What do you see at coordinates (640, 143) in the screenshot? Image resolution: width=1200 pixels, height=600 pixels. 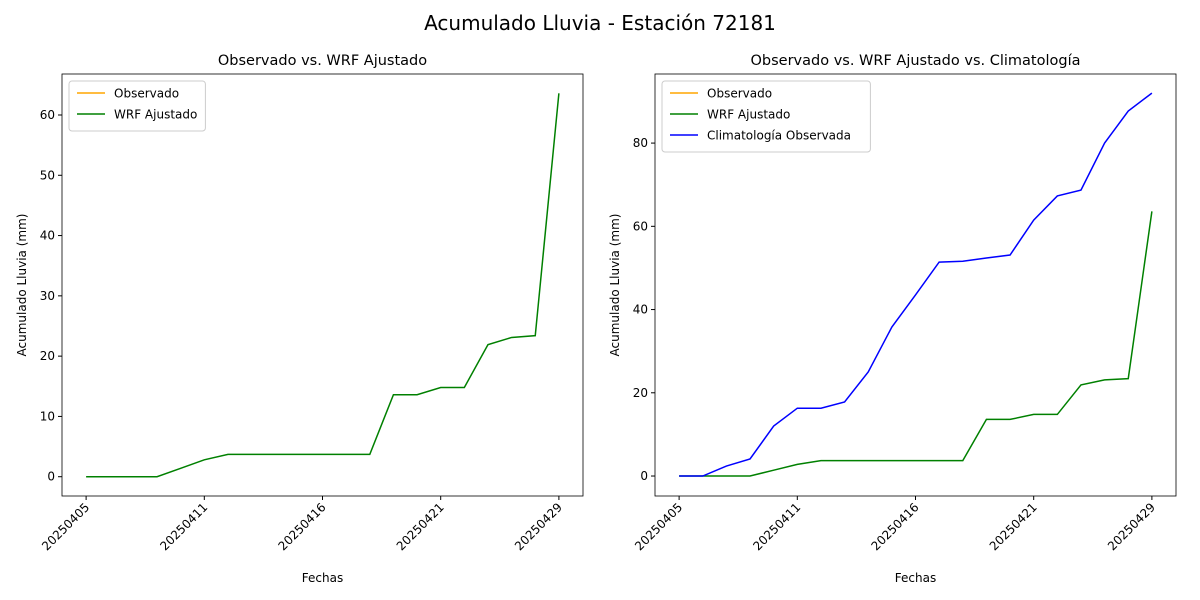 I see `y-tick-label: 80` at bounding box center [640, 143].